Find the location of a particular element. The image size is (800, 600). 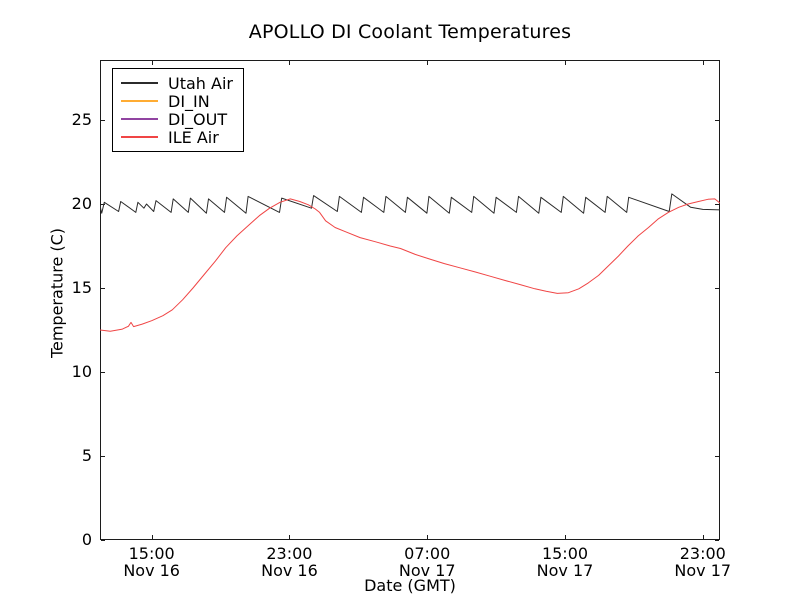

legend-label: Utah Air is located at coordinates (200, 83).